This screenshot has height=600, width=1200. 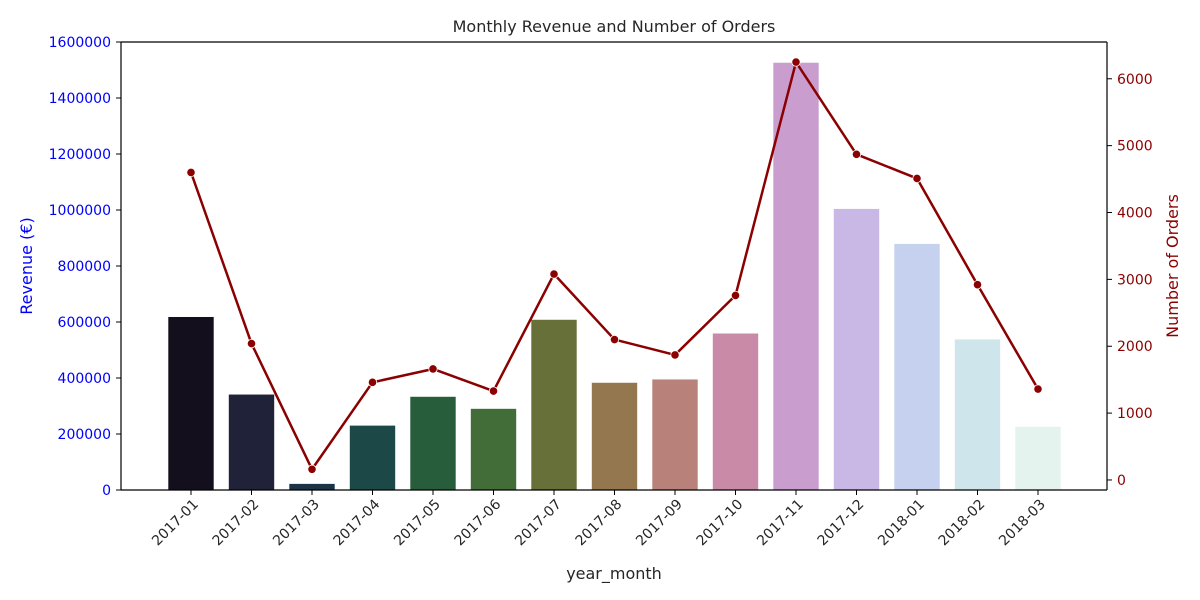 I want to click on chart-title: Monthly Revenue and Number of Orders, so click(x=614, y=26).